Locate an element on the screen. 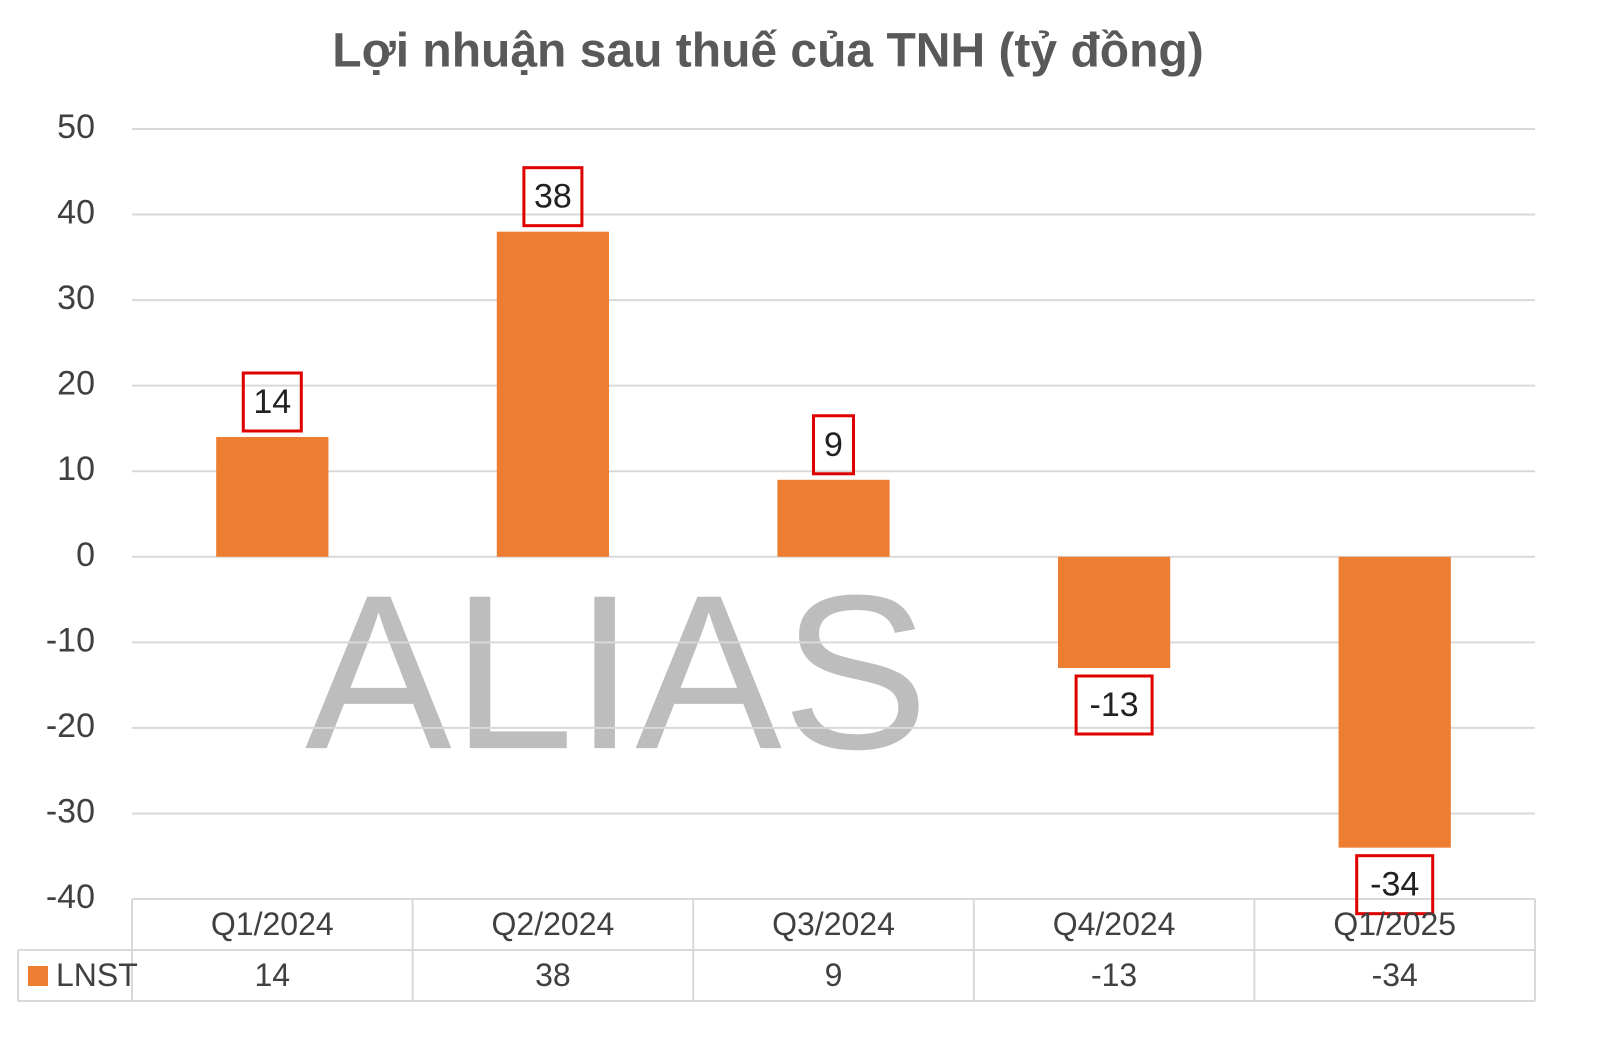 The height and width of the screenshot is (1046, 1600). legend-label: LNST is located at coordinates (97, 975).